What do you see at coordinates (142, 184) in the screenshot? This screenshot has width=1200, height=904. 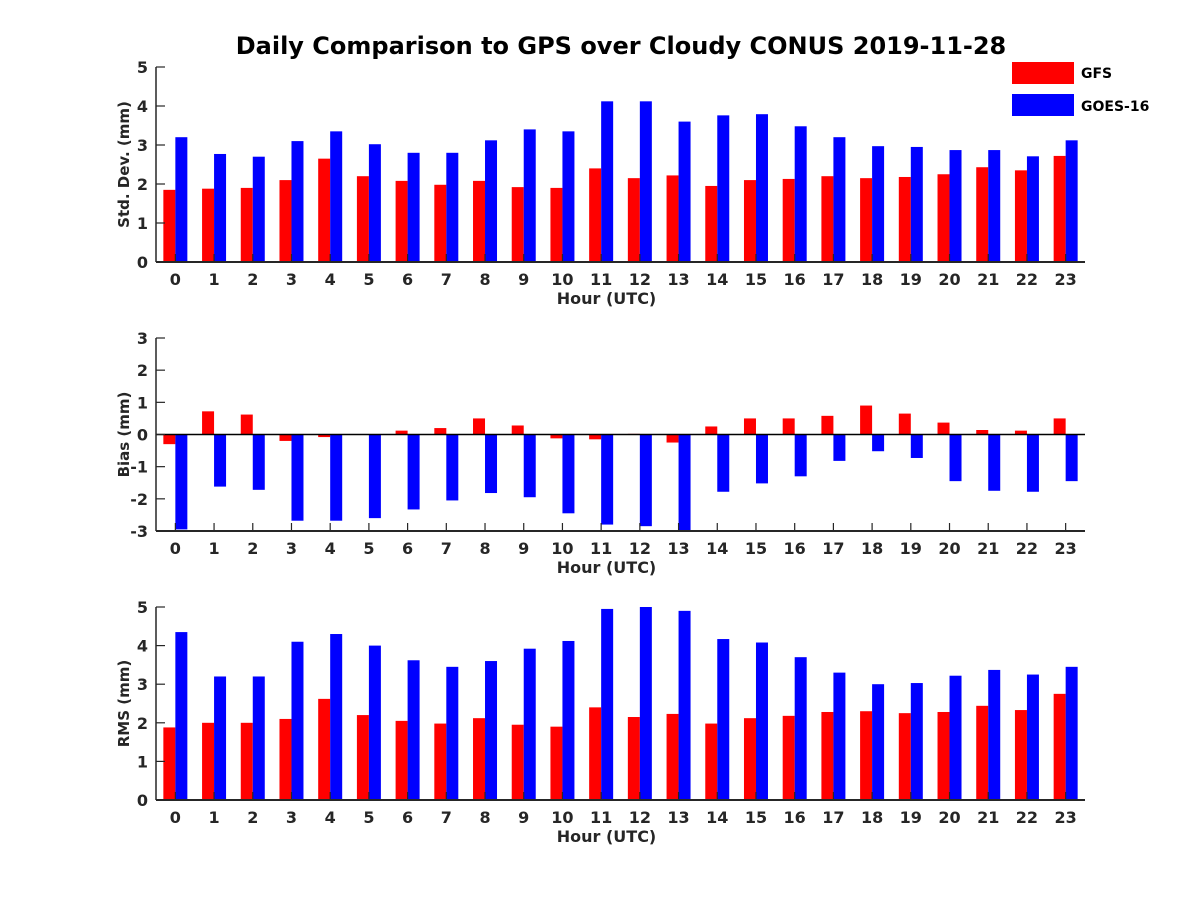 I see `y-tick-label: 2` at bounding box center [142, 184].